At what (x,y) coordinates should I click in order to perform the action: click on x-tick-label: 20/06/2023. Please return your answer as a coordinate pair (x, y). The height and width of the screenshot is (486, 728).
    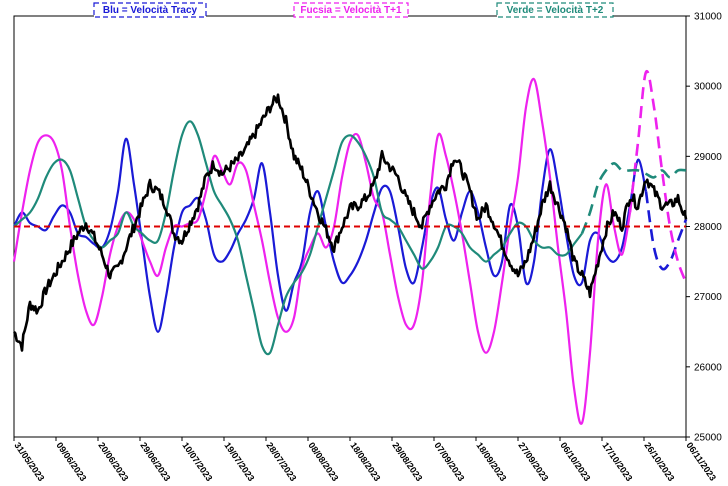
    Looking at the image, I should click on (113, 461).